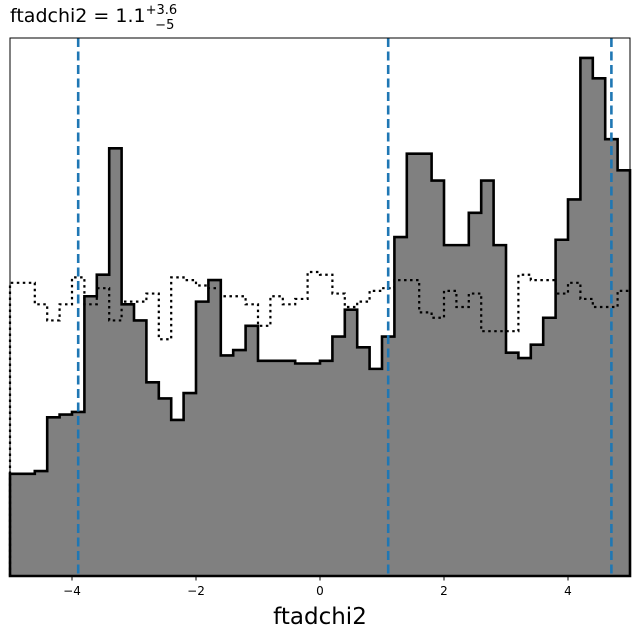  I want to click on chart-title-sub: −5, so click(164, 25).